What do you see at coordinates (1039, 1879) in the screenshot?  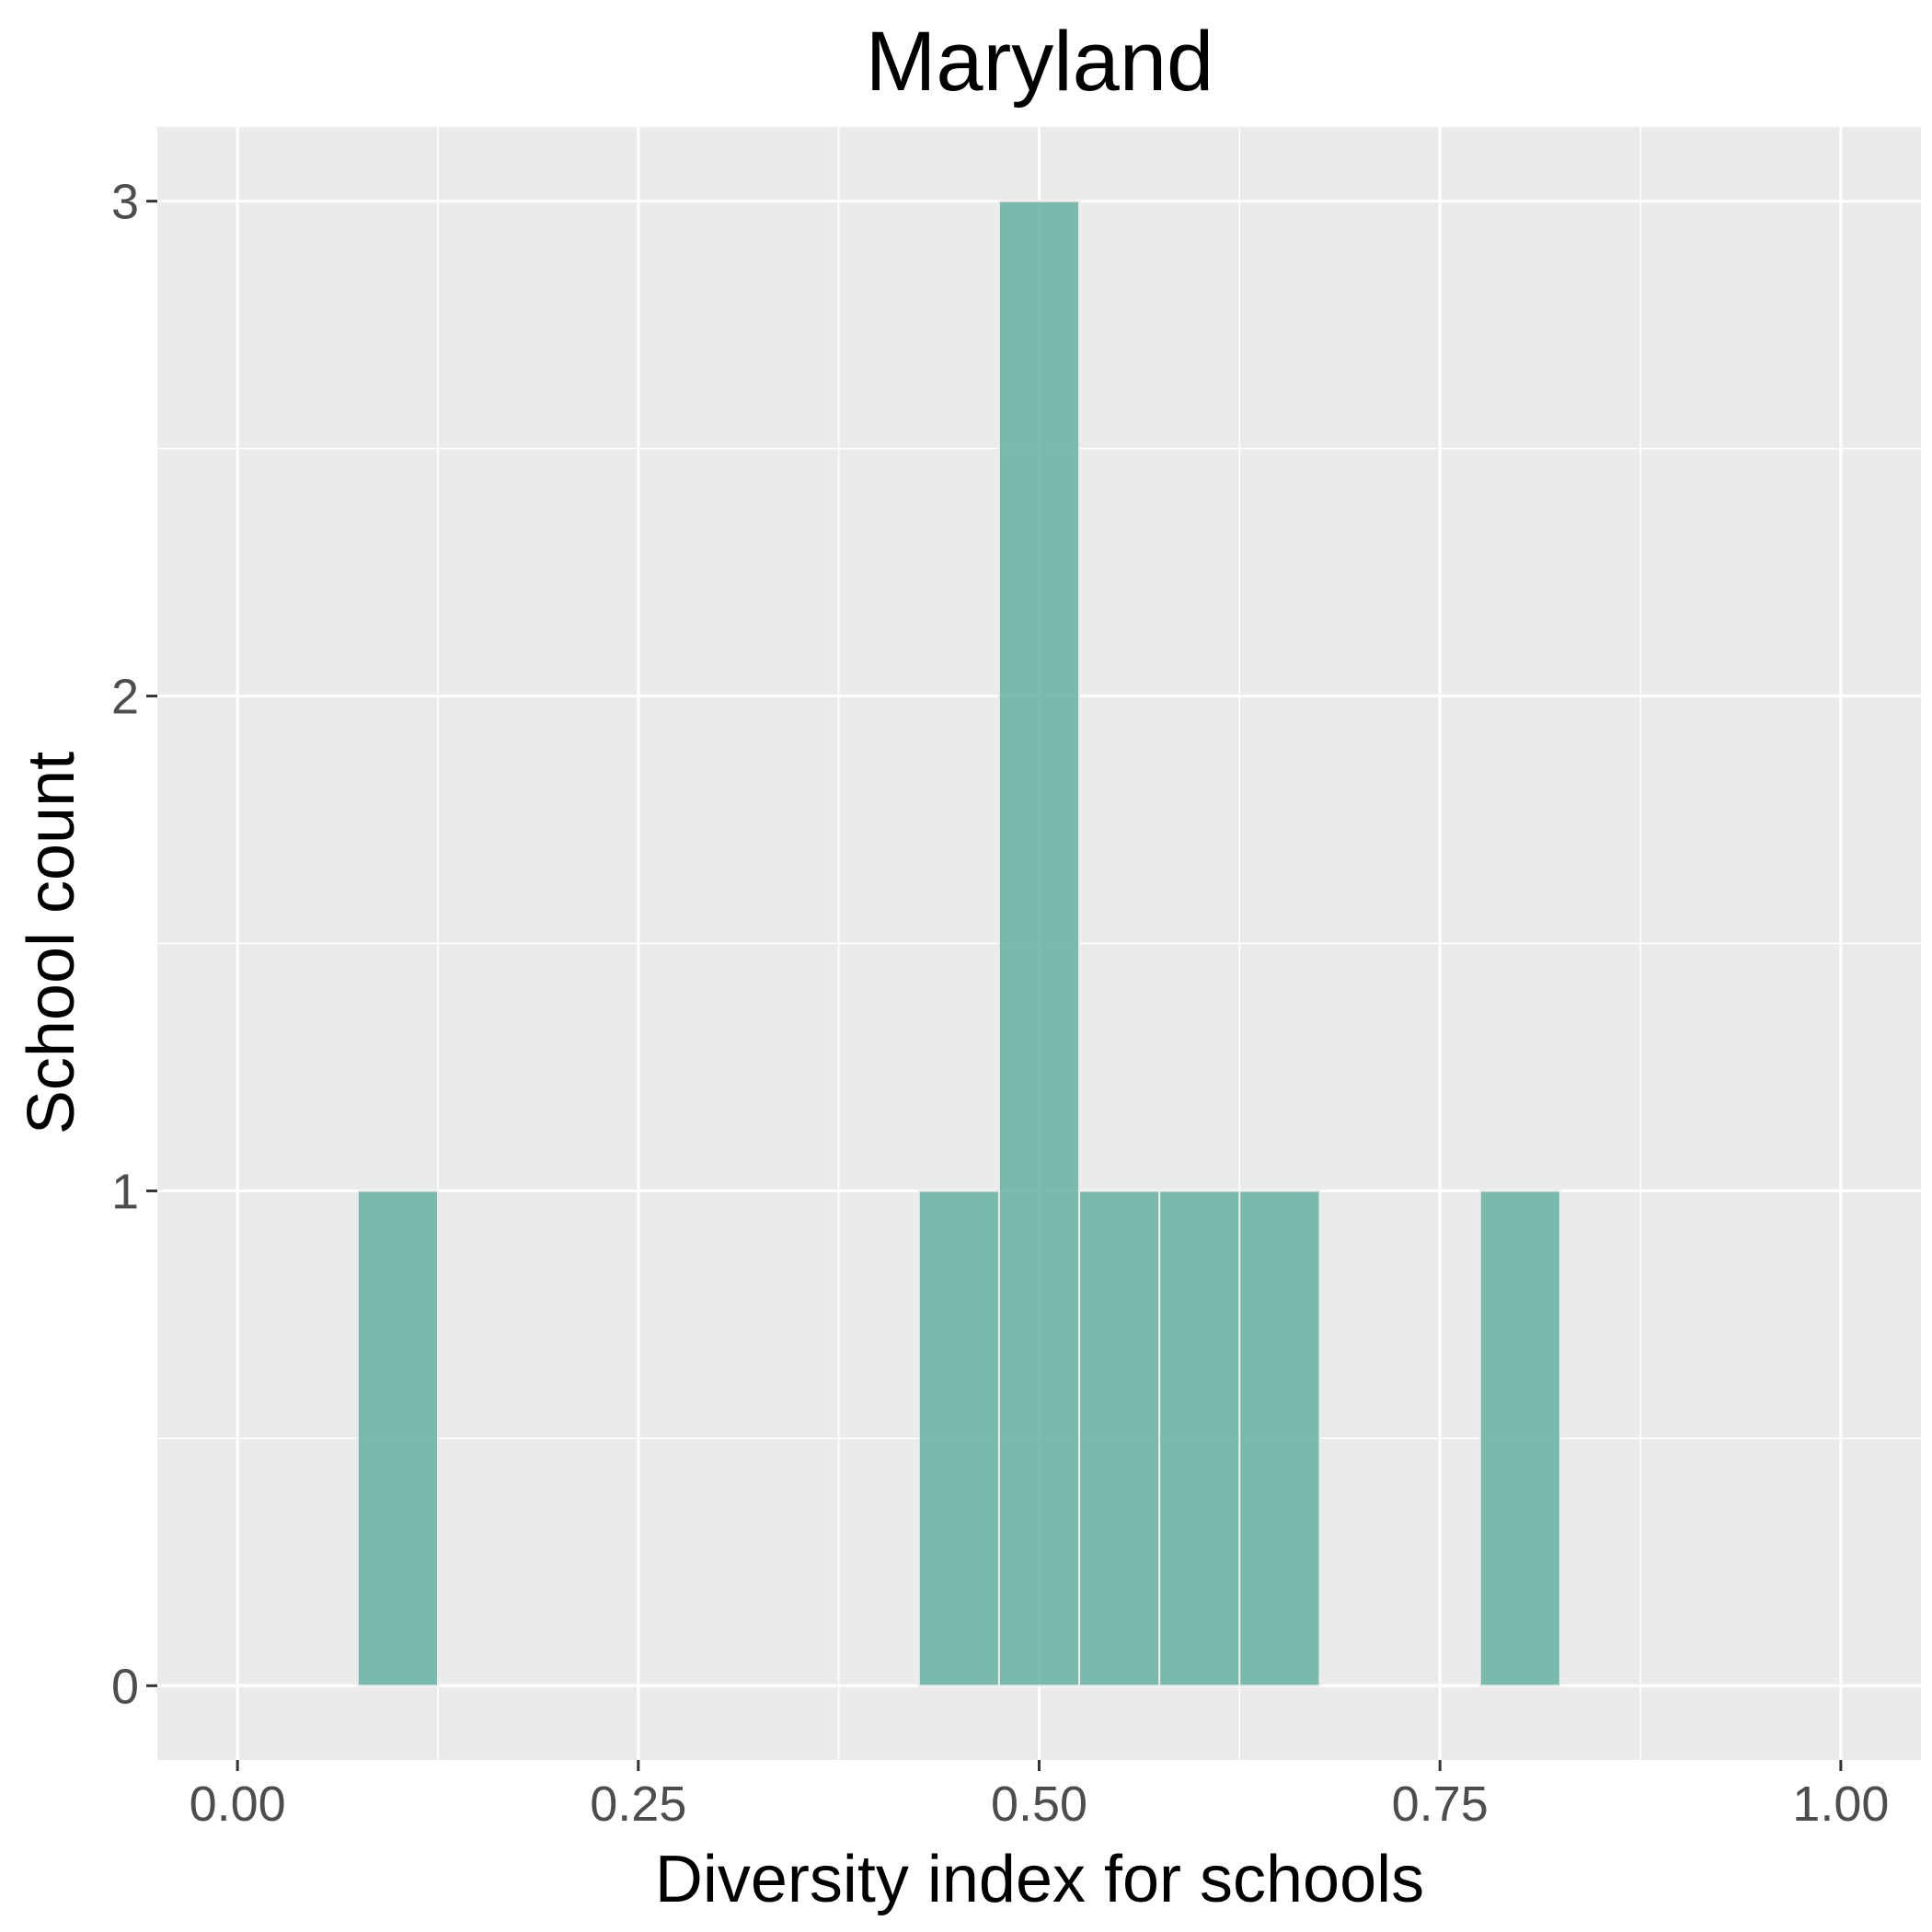 I see `x-axis-title: Diversity index for schools` at bounding box center [1039, 1879].